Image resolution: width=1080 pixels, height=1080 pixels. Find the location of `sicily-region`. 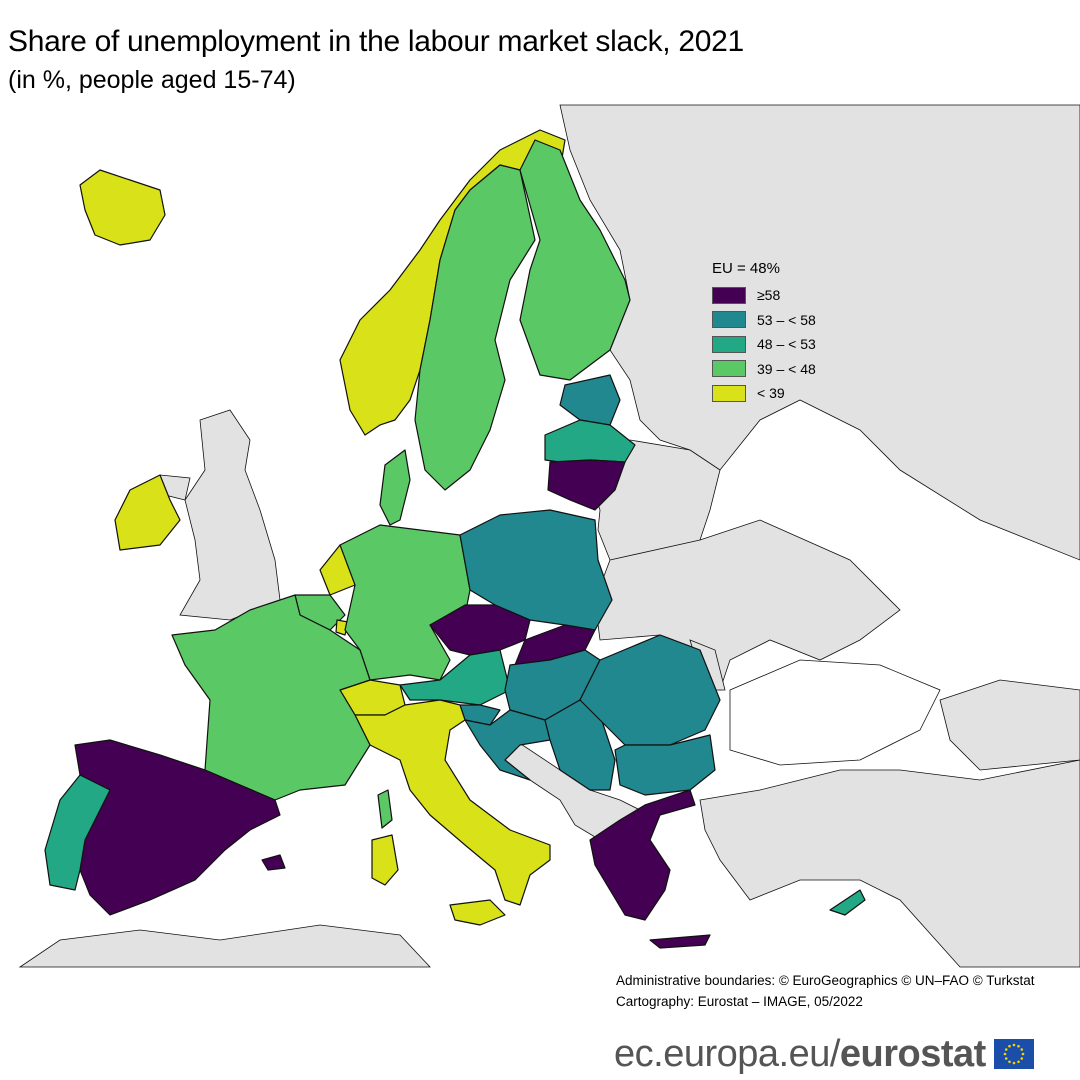

sicily-region is located at coordinates (477, 912).